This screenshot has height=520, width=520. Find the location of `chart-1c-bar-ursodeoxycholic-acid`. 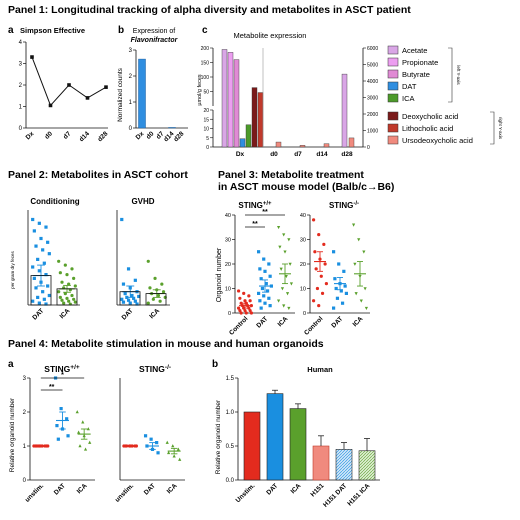

chart-1c-bar-ursodeoxycholic-acid is located at coordinates (351, 142).